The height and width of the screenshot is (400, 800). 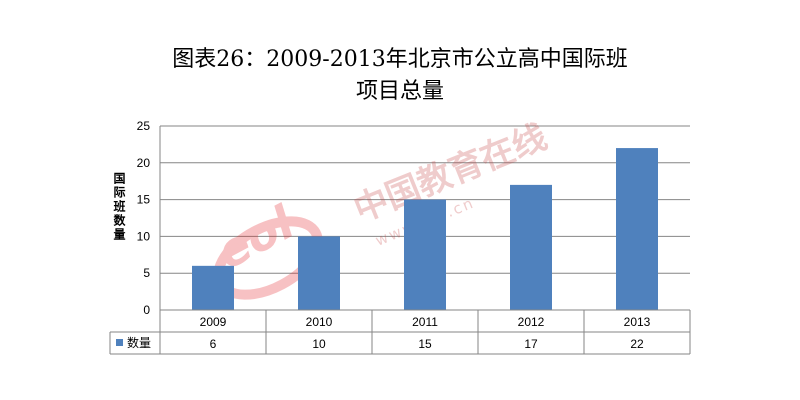 I want to click on x-tick-label: 2010, so click(x=319, y=322).